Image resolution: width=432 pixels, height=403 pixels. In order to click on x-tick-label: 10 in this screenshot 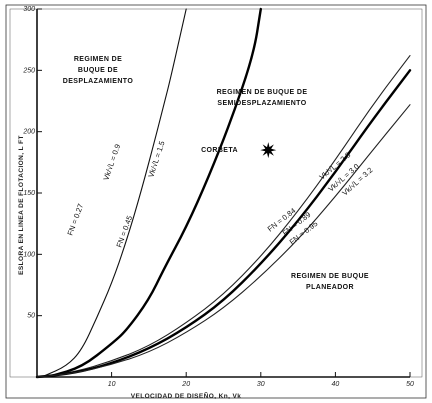, I will do `click(112, 384)`.